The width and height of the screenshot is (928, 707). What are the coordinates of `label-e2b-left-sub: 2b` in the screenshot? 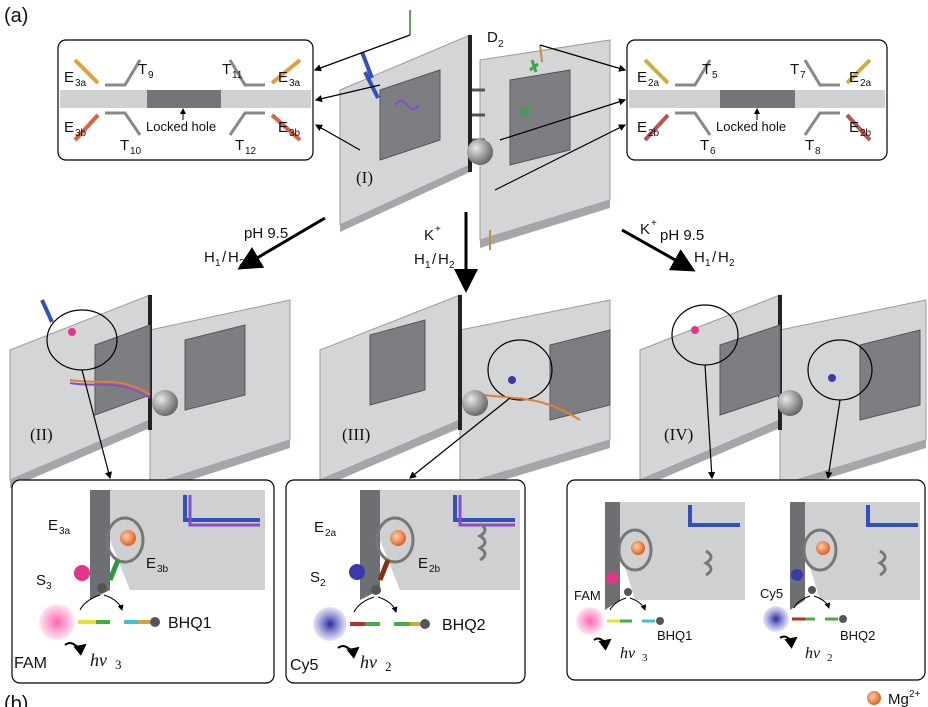 It's located at (654, 133).